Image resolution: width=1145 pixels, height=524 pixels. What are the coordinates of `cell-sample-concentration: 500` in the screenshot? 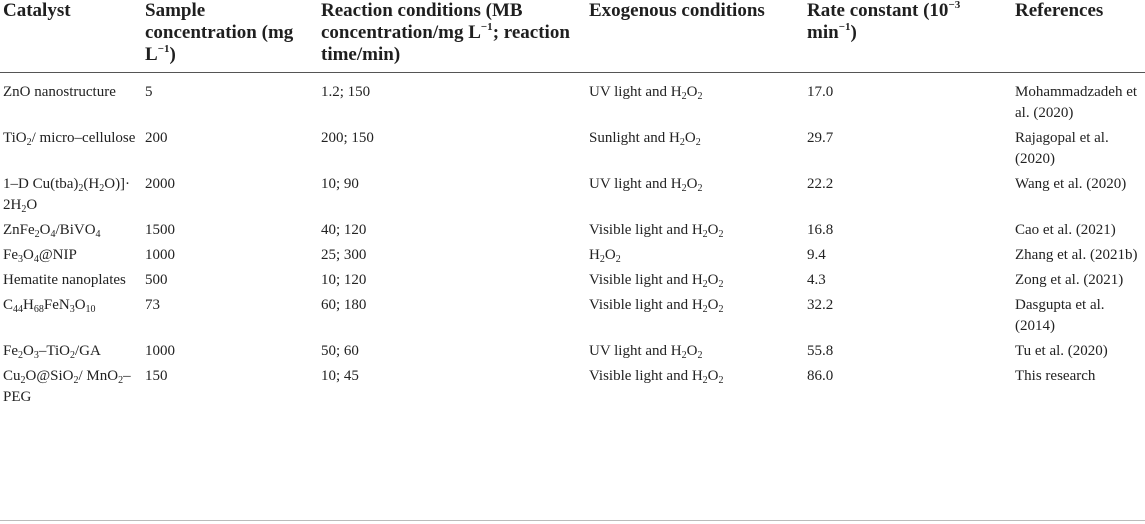 It's located at (156, 280).